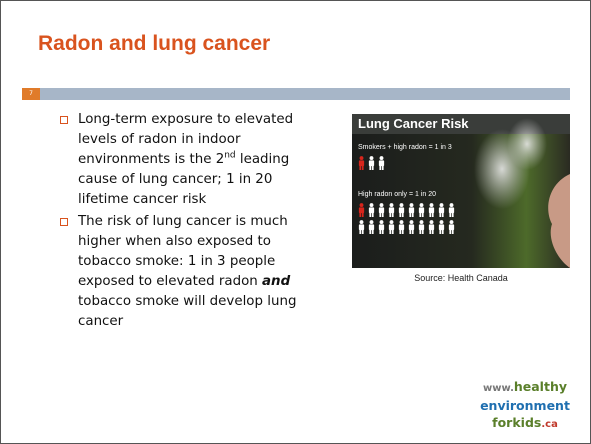  Describe the element at coordinates (517, 422) in the screenshot. I see `logo-text: forkids` at that location.